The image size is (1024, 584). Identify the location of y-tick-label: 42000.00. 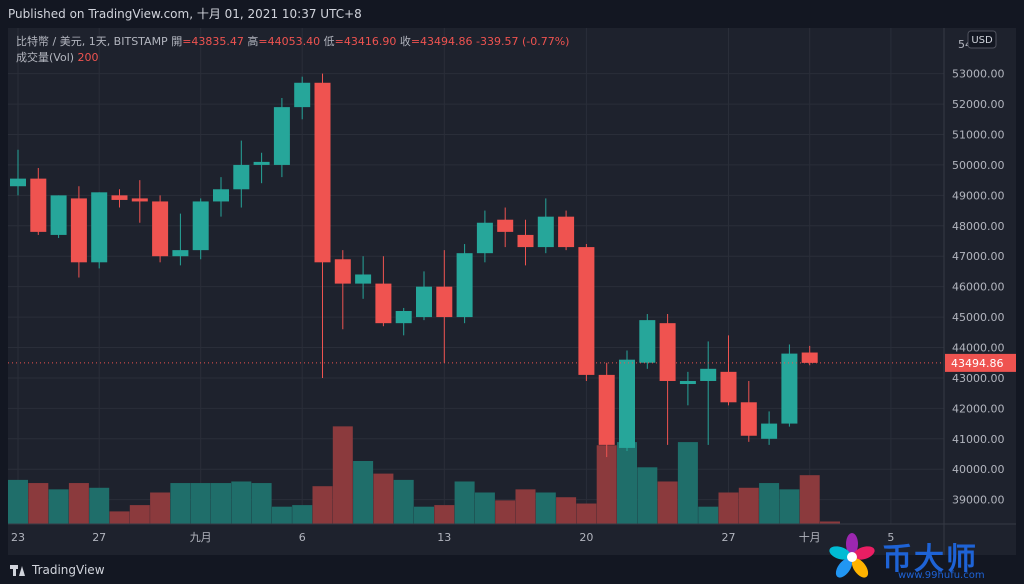
(978, 408).